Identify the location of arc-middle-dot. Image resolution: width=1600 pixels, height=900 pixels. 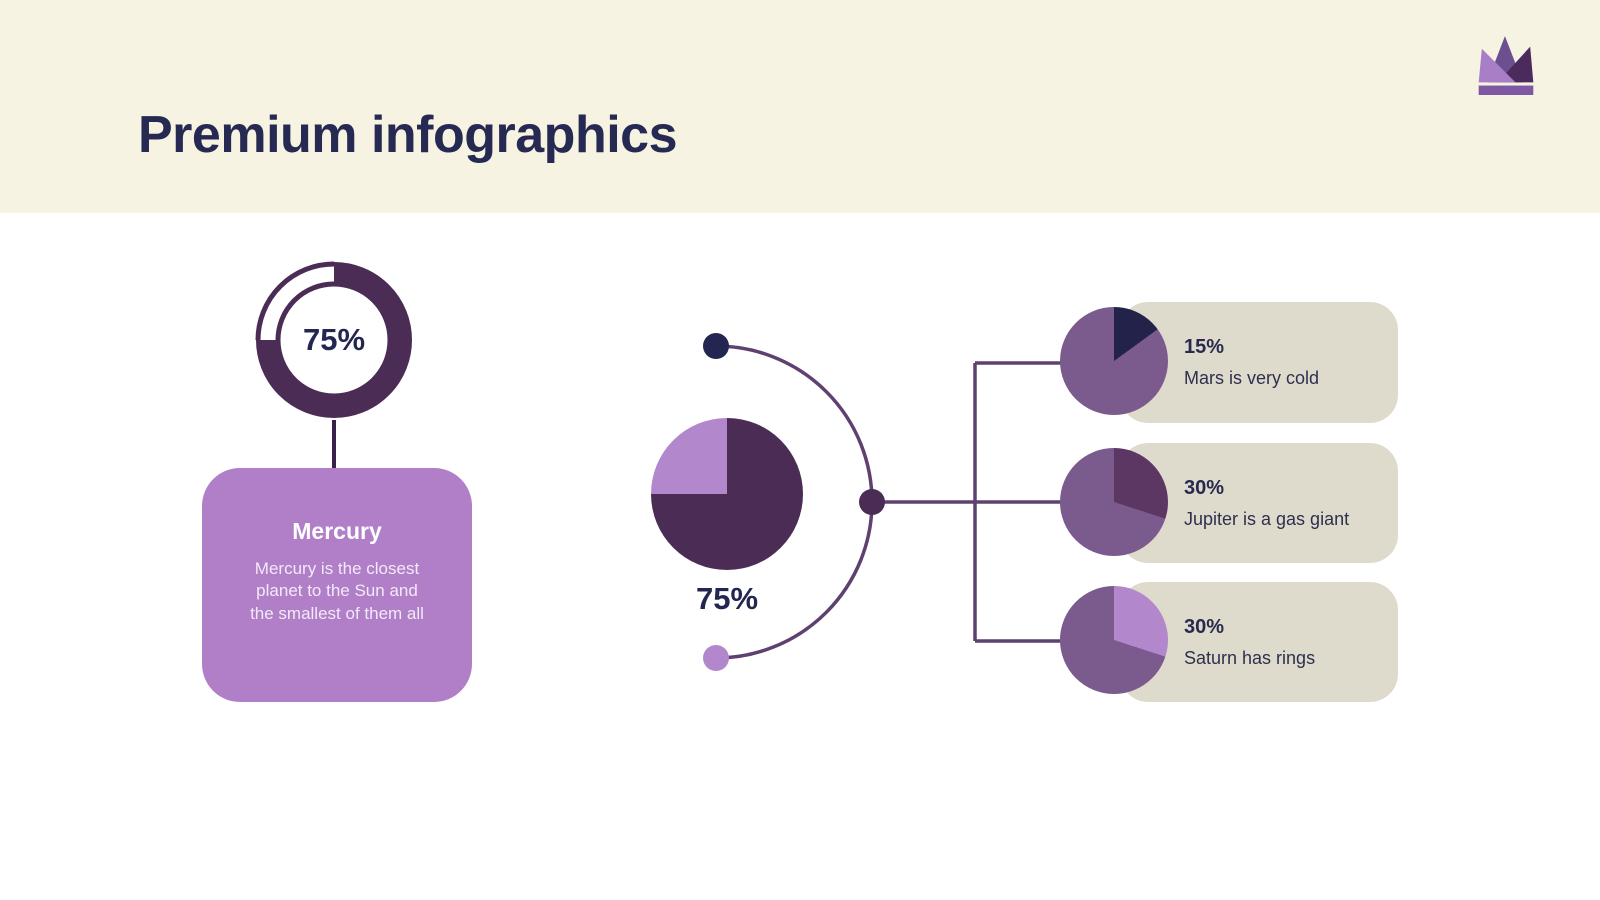
(872, 502).